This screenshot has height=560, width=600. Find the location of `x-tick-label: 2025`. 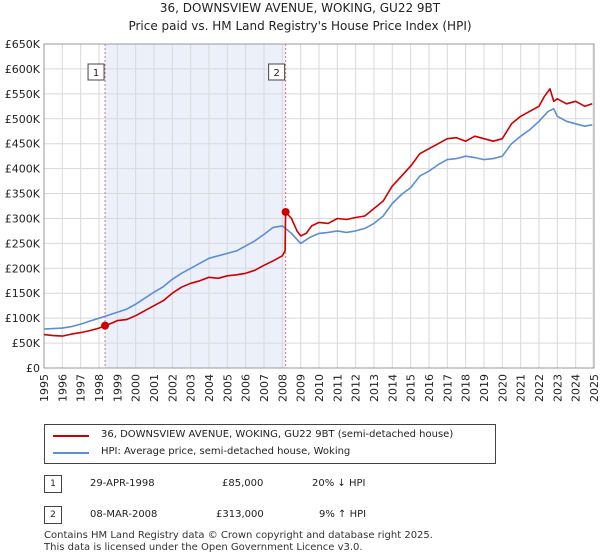

x-tick-label: 2025 is located at coordinates (594, 388).